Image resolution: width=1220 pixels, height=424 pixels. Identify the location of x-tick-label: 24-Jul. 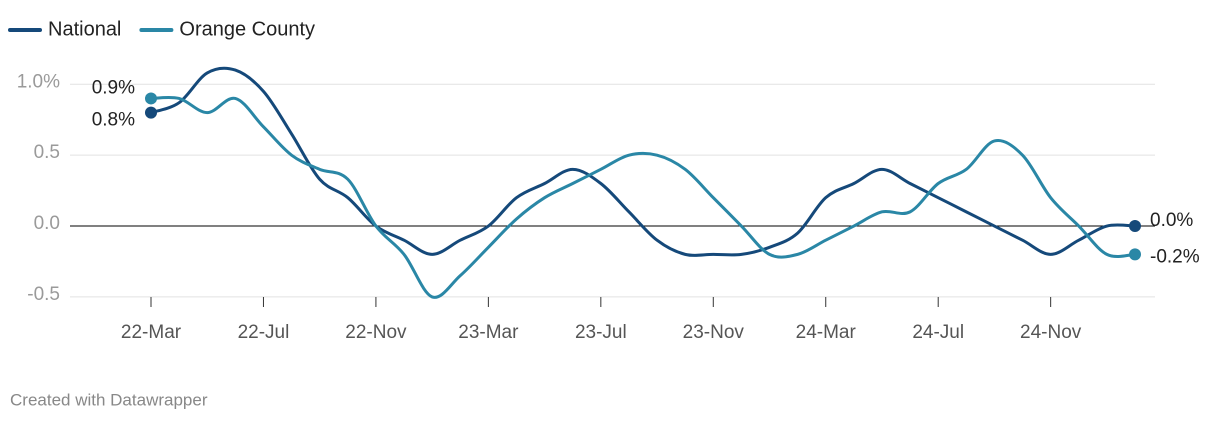
(938, 332).